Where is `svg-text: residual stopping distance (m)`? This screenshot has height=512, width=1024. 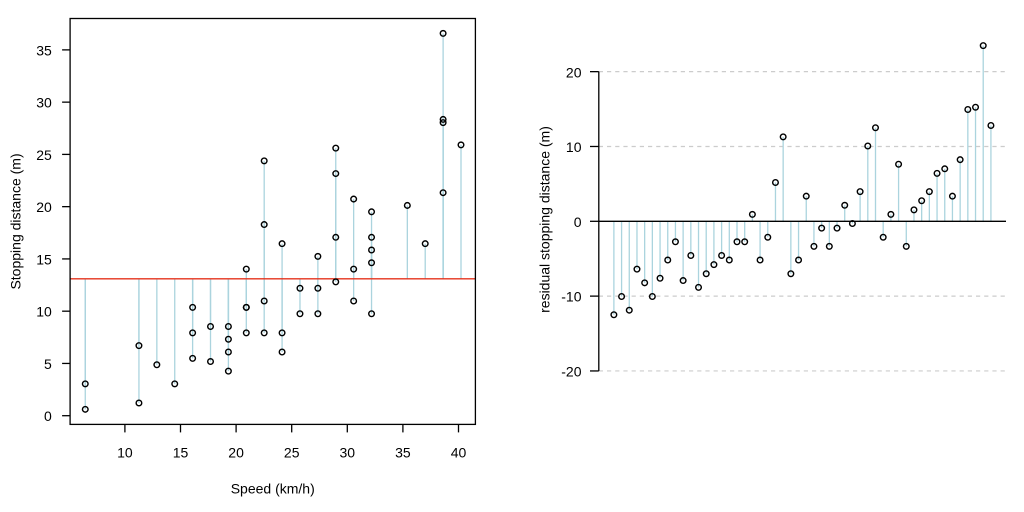 svg-text: residual stopping distance (m) is located at coordinates (545, 219).